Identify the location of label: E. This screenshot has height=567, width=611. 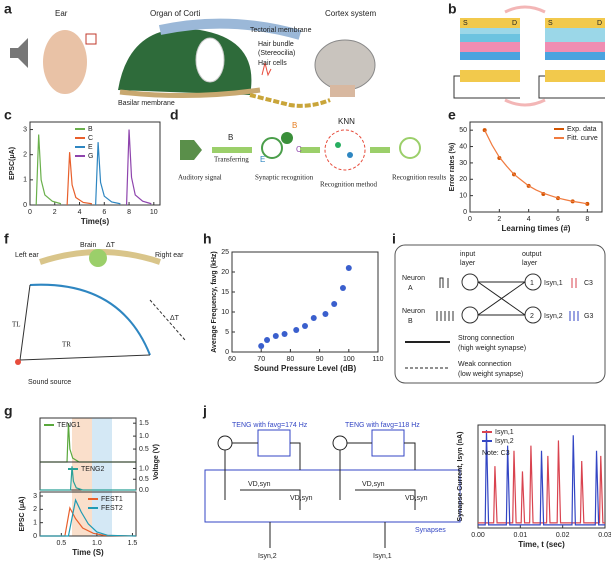
(262, 159).